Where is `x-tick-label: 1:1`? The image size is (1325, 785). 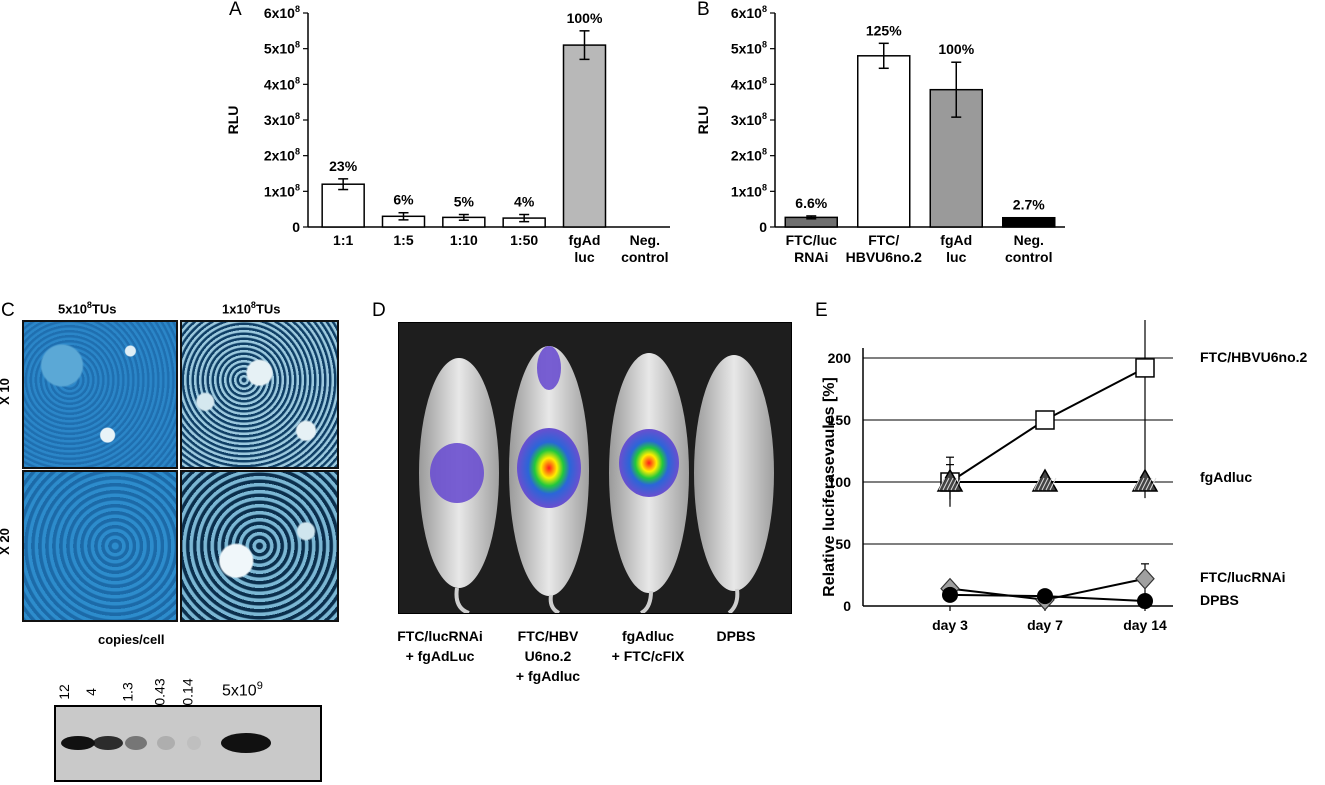 x-tick-label: 1:1 is located at coordinates (343, 240).